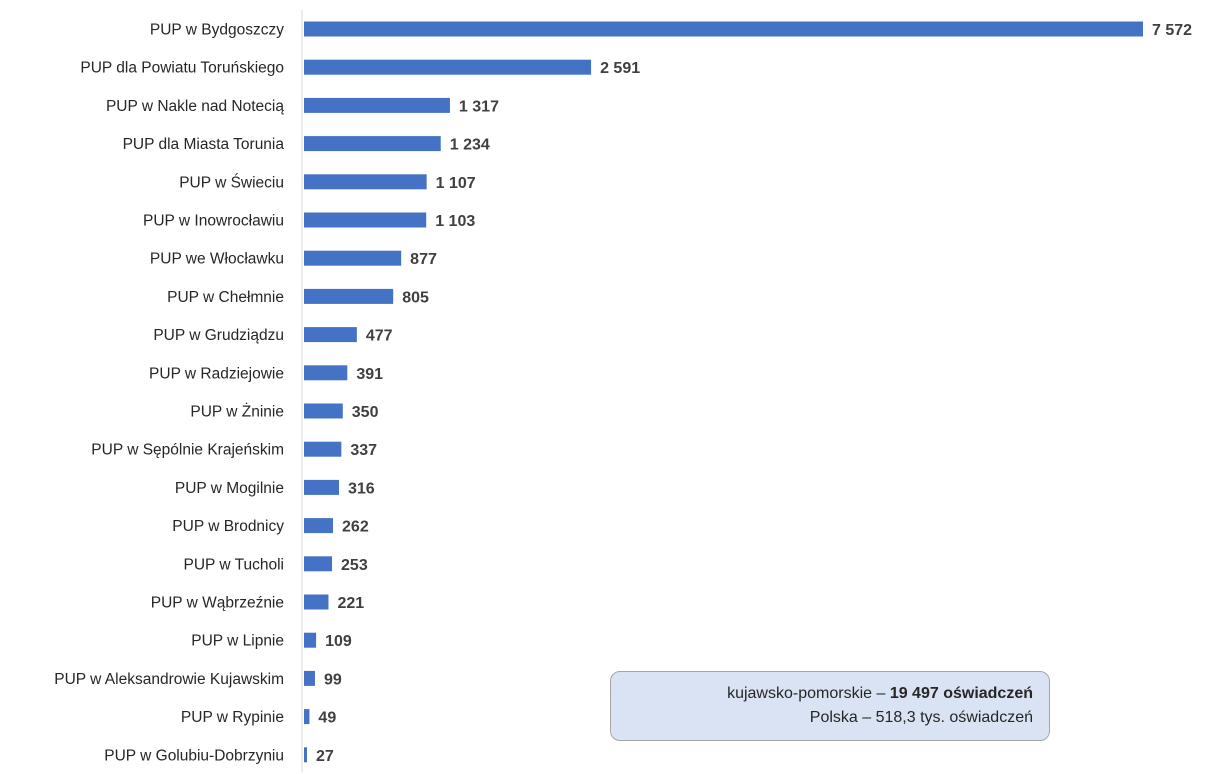  I want to click on summary-region-prefix: kujawsko-pomorskie –, so click(808, 693).